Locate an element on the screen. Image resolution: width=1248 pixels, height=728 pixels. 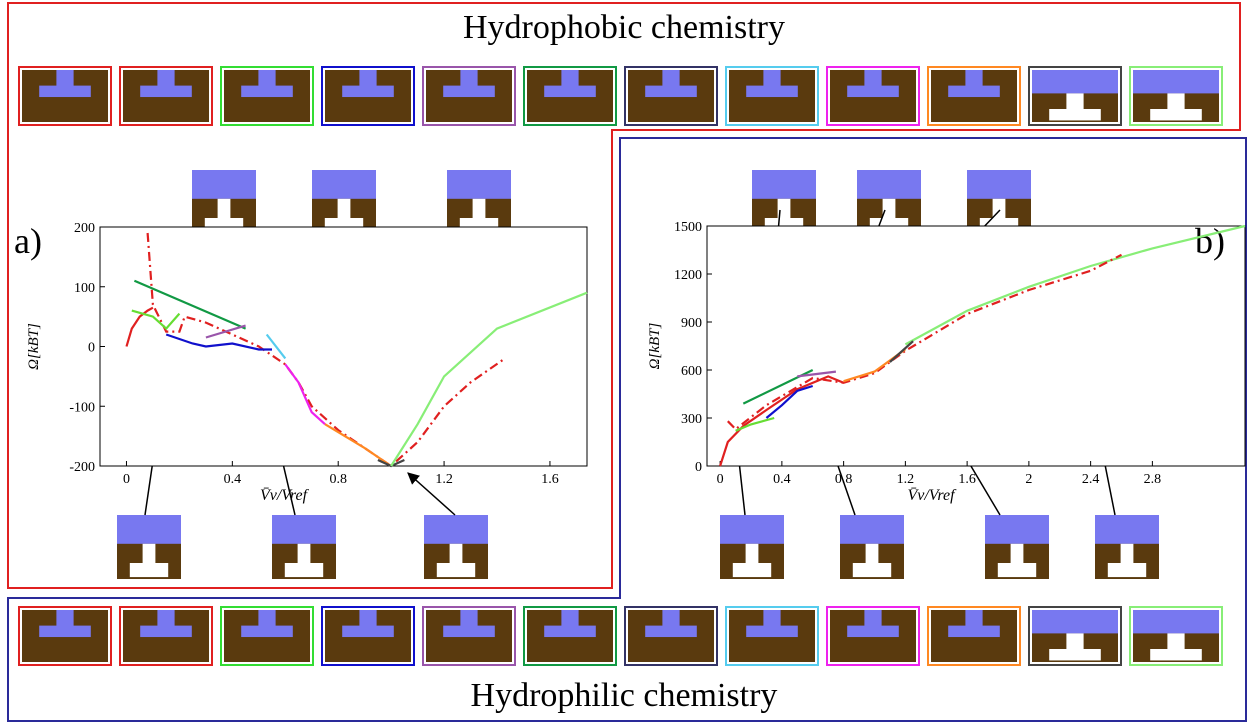
panel-label: a) is located at coordinates (28, 241).